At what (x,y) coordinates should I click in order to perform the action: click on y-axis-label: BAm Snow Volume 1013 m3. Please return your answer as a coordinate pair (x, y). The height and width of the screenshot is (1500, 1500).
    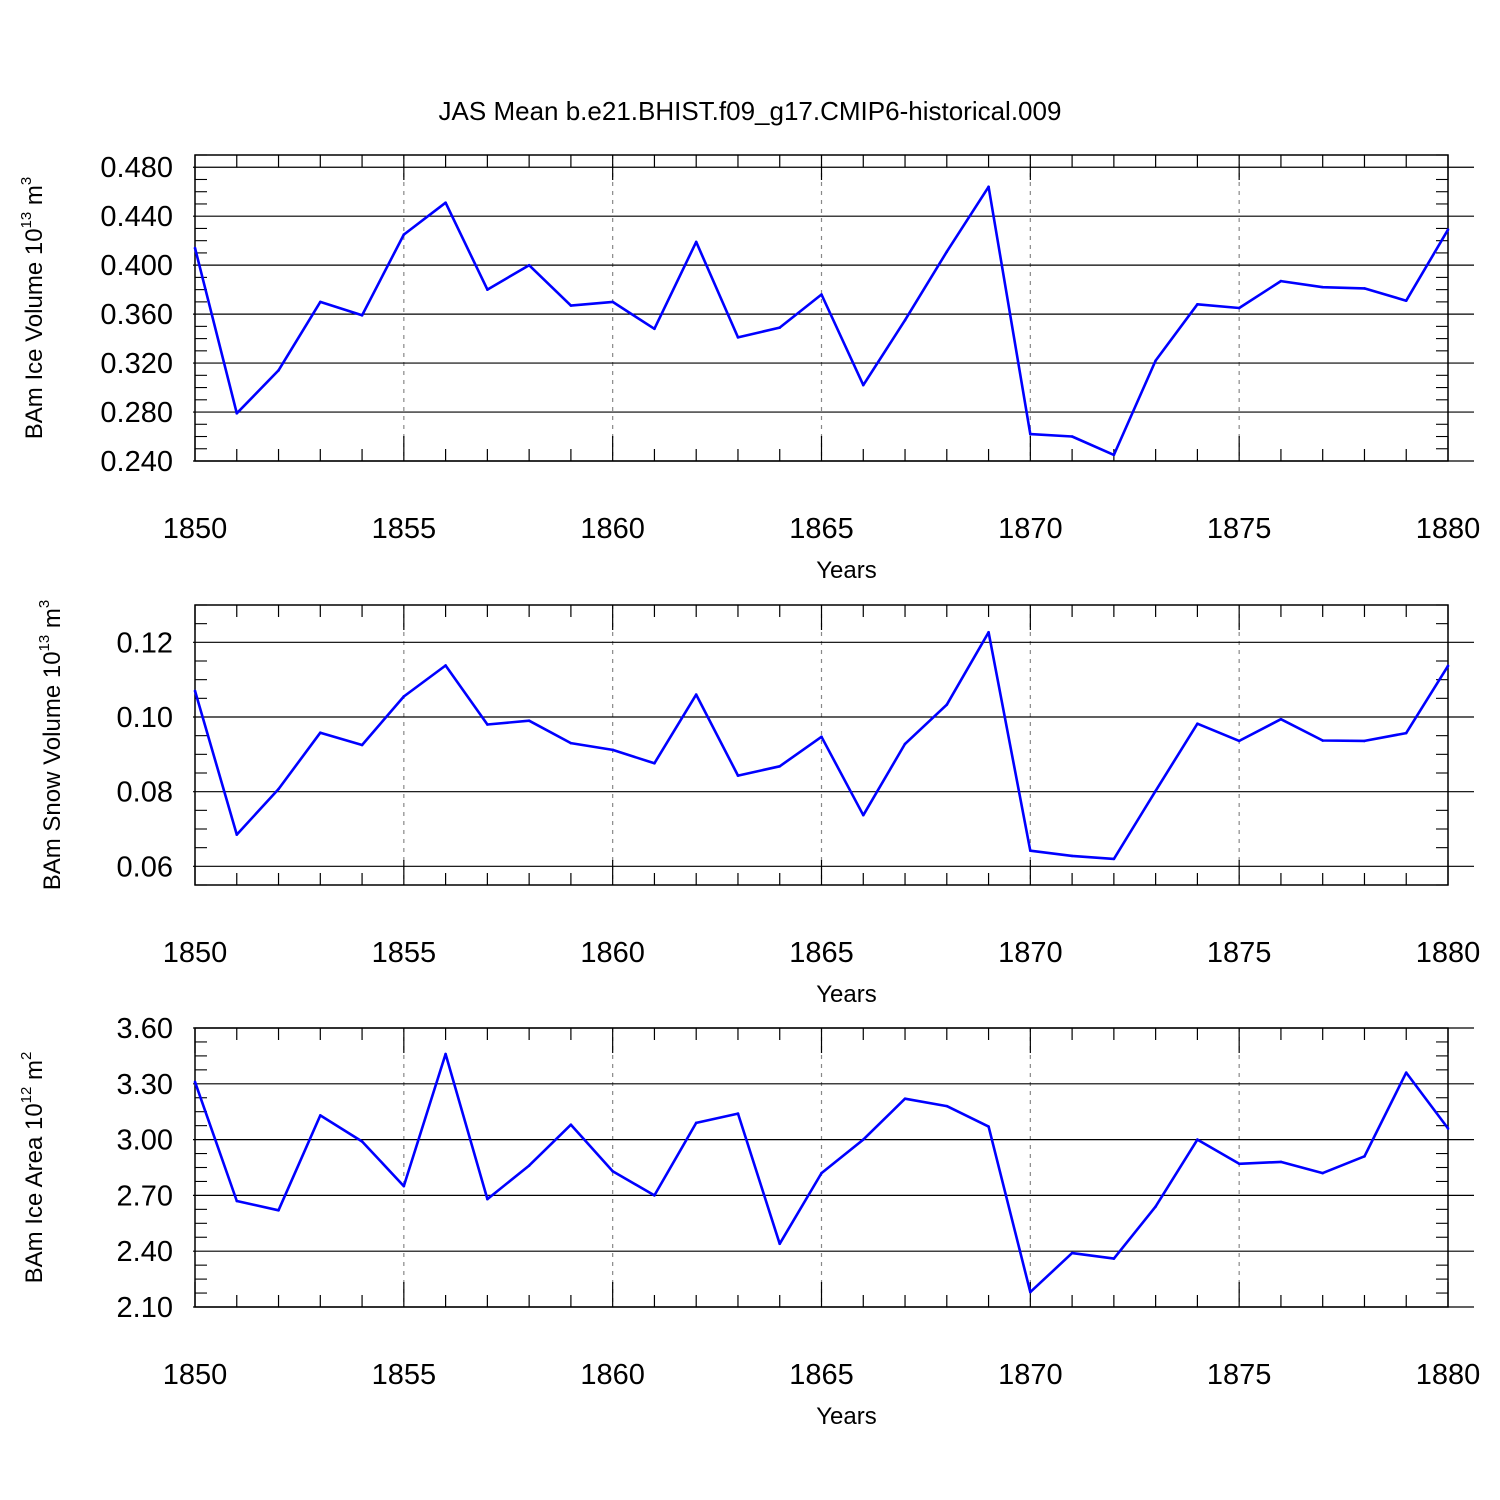
    Looking at the image, I should click on (51, 745).